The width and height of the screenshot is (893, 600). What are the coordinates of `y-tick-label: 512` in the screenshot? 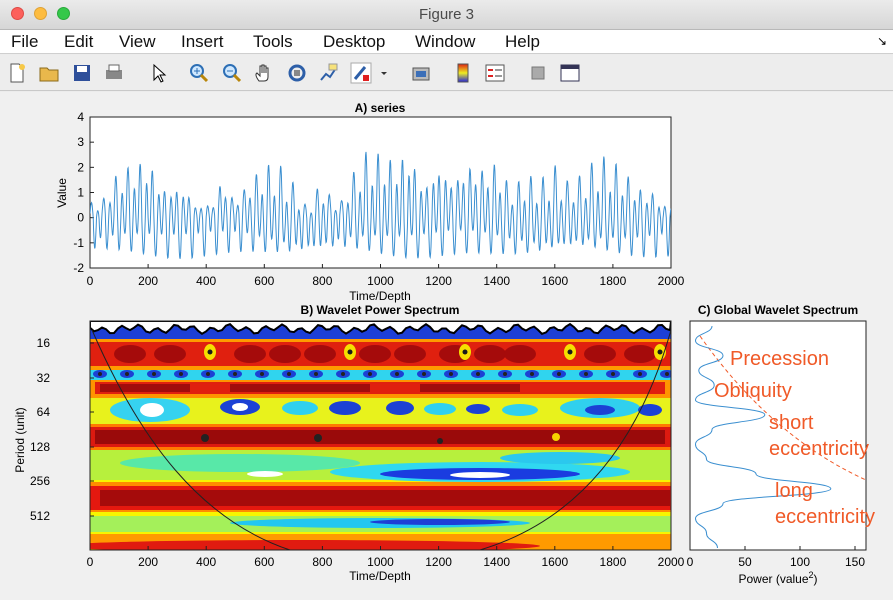 It's located at (40, 516).